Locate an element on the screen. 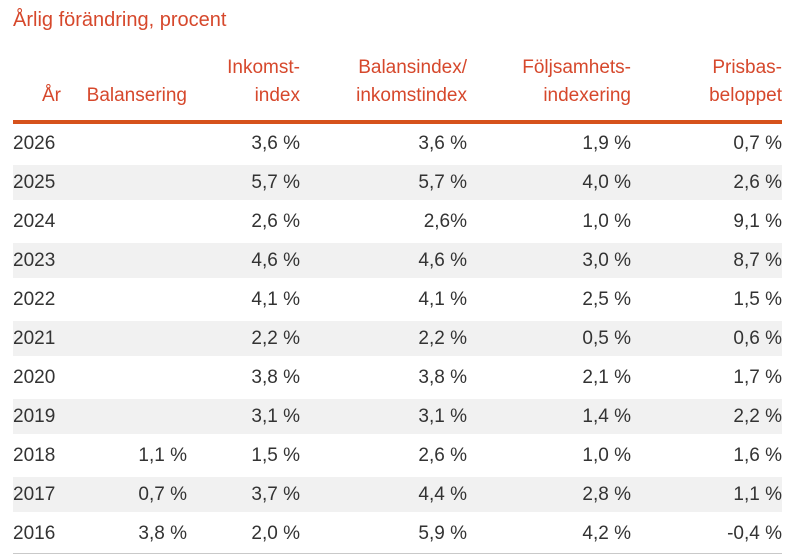 The width and height of the screenshot is (800, 556). inkomstindex-cell: 2,6 % is located at coordinates (275, 221).